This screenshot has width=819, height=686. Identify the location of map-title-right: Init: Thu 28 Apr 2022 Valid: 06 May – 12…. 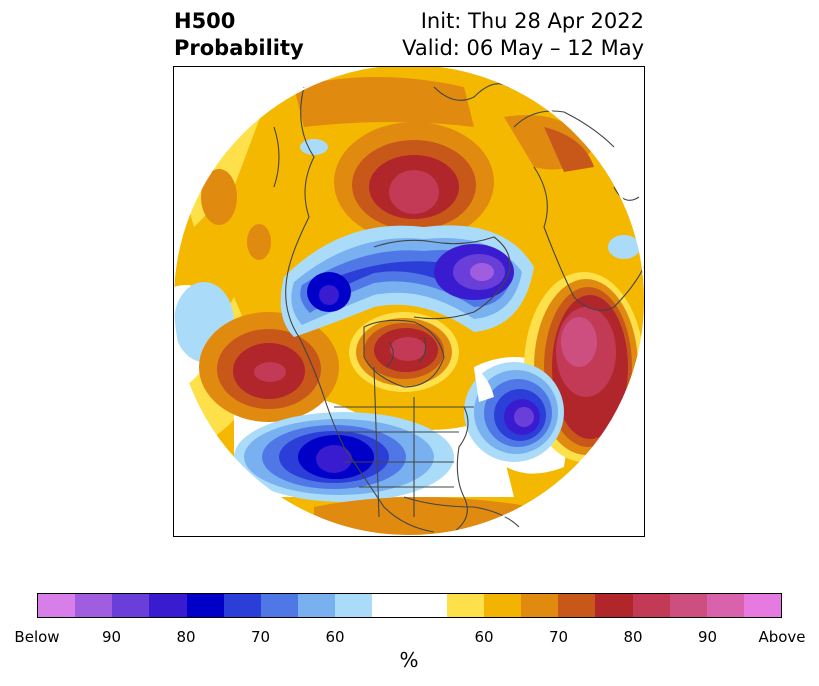
(523, 35).